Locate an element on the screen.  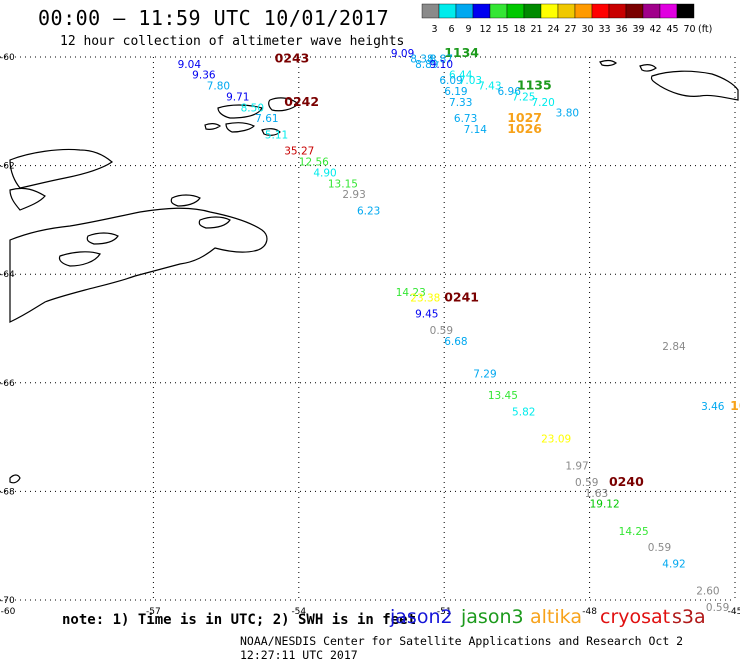
map-title: 00:00 – 11:59 UTC 10/01/2017 is located at coordinates (214, 18).